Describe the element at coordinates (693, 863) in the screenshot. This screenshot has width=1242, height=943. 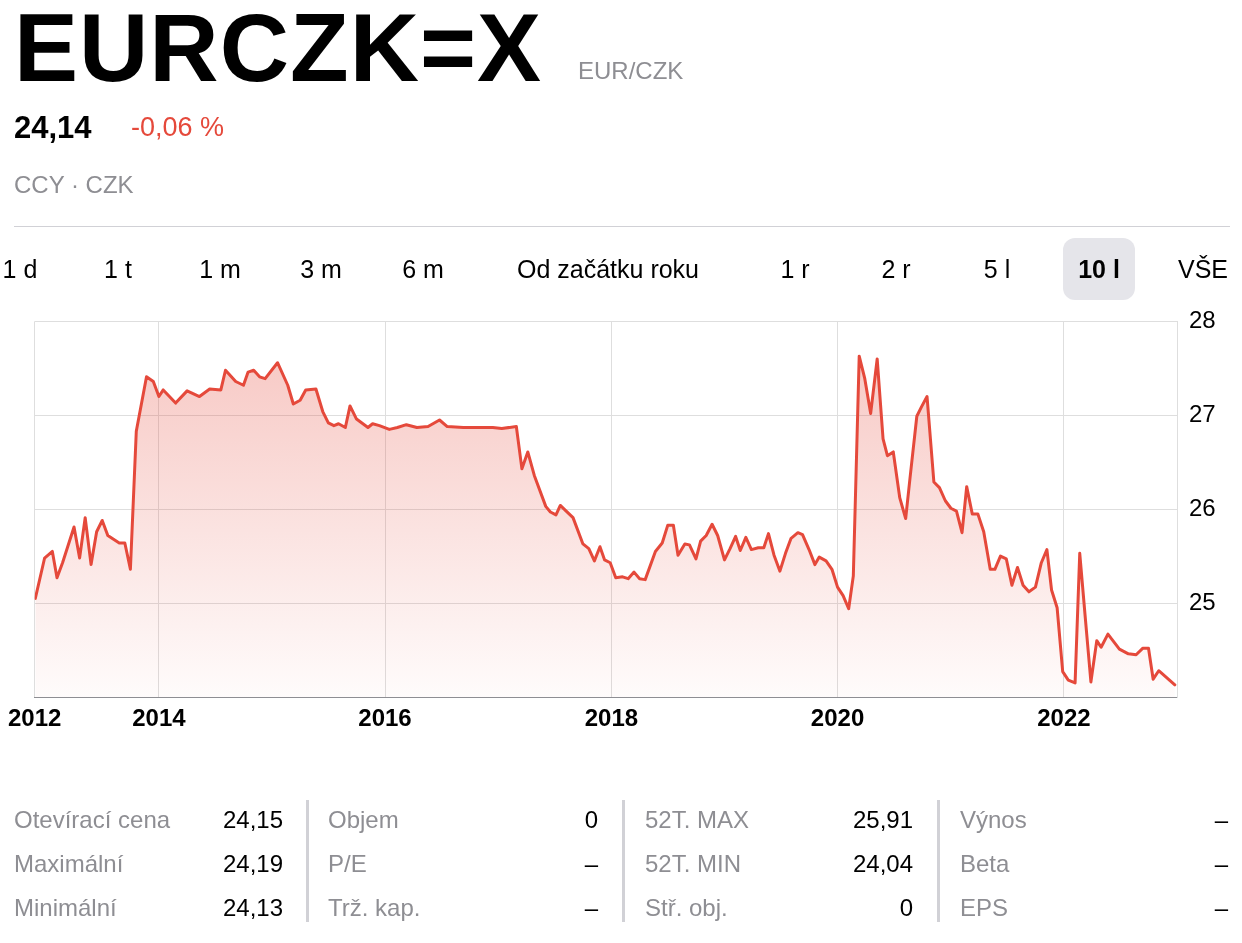
I see `text: 52T. MIN` at that location.